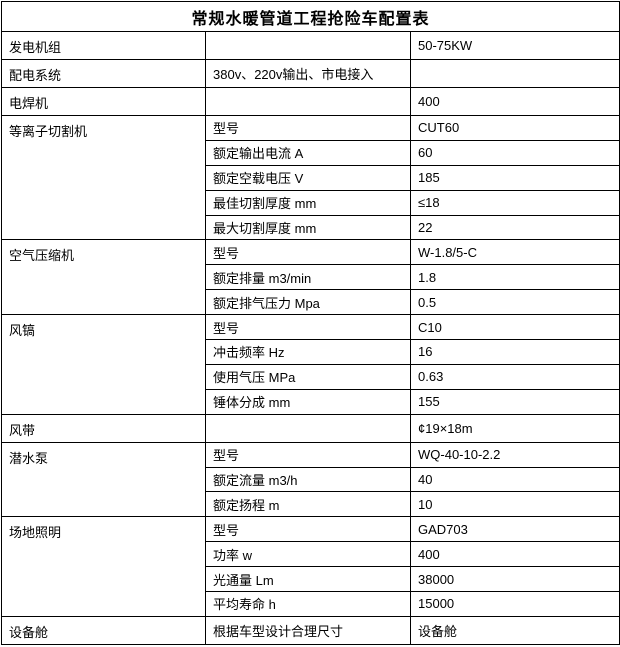 This screenshot has height=647, width=620. I want to click on table-row: 额定空载电压 V 185, so click(311, 177).